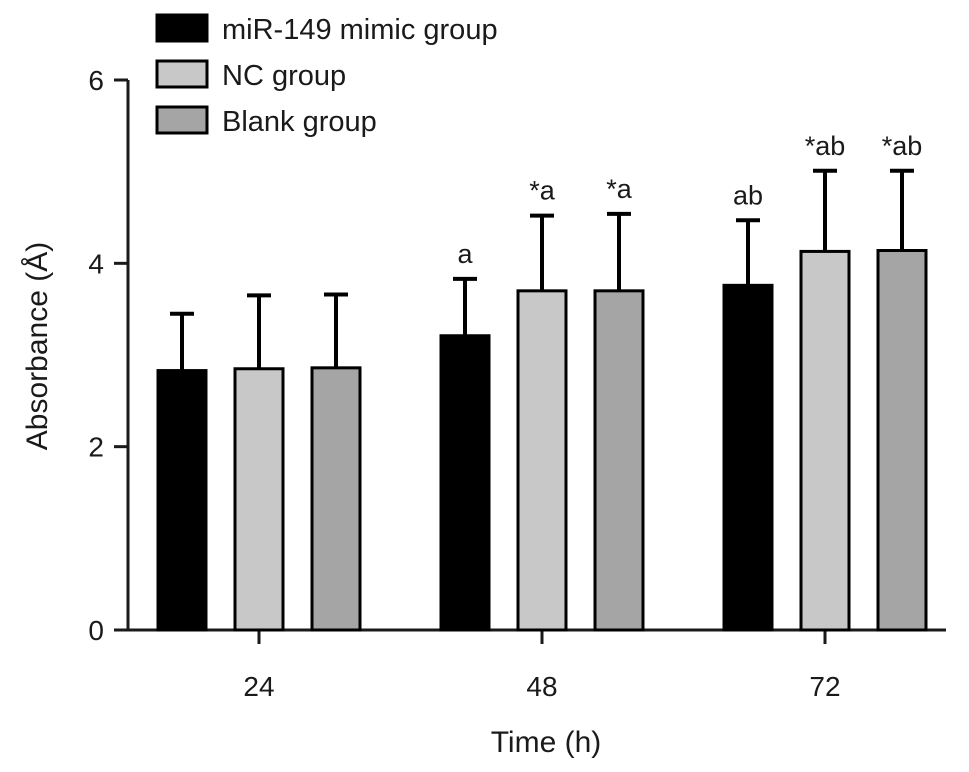 This screenshot has width=969, height=772. I want to click on legend-label: NC group, so click(284, 76).